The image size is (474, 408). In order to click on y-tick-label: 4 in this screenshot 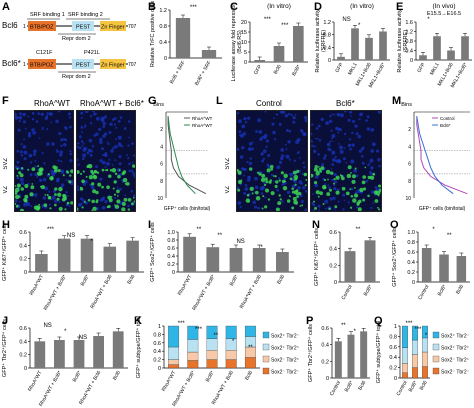, I will do `click(409, 147)`.